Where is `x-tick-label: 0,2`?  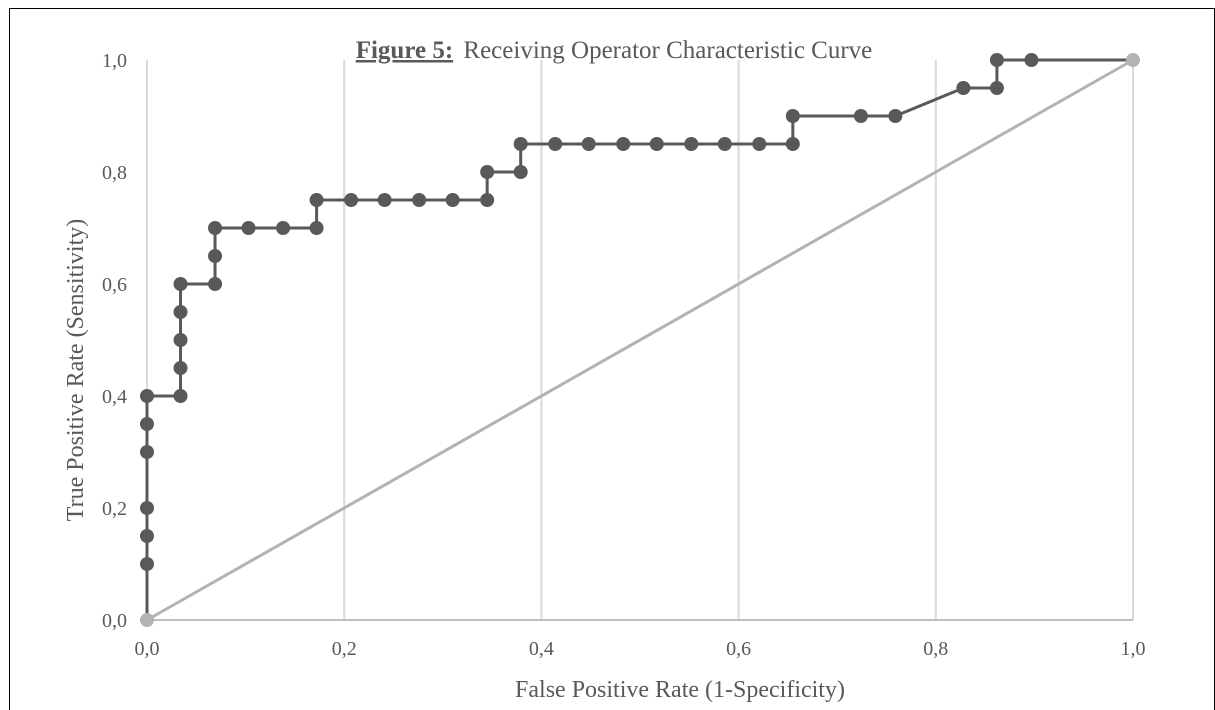
x-tick-label: 0,2 is located at coordinates (344, 649).